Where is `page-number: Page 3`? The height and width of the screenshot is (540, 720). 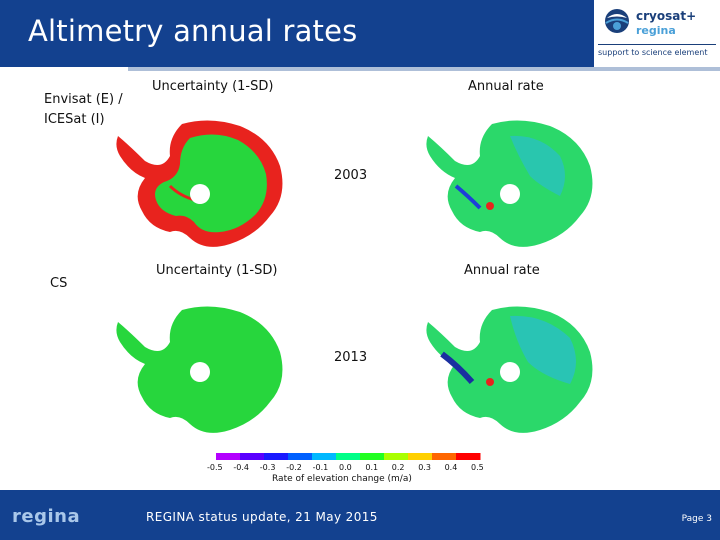
page-number: Page 3 is located at coordinates (696, 519).